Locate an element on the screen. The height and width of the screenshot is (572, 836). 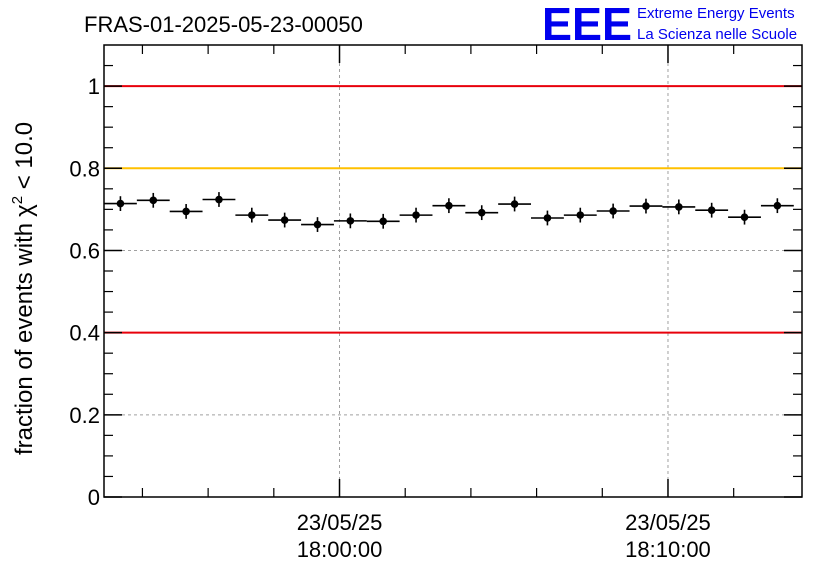
y-axis-title-main: fraction of events with is located at coordinates (24, 339).